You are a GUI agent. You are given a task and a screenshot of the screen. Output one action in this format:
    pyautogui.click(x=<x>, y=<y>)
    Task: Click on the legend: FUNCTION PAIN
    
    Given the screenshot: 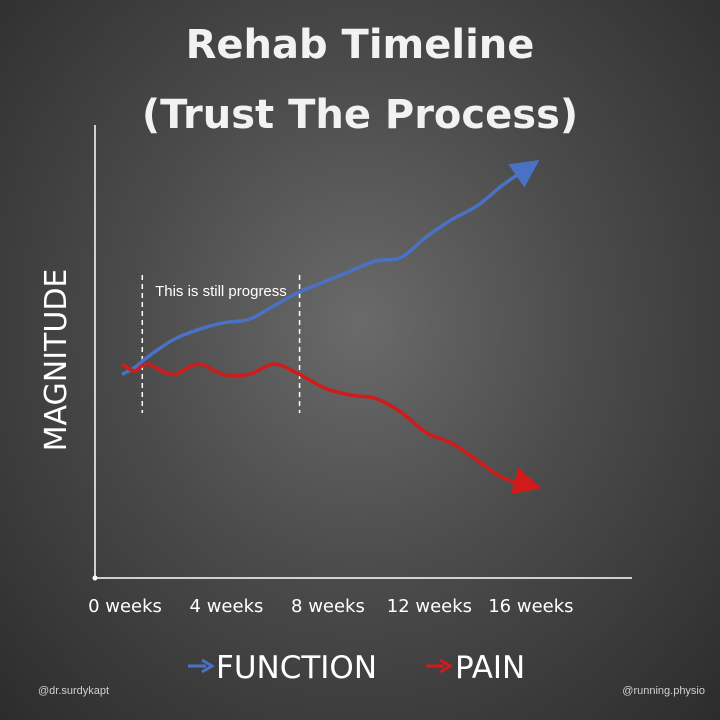 What is the action you would take?
    pyautogui.click(x=356, y=668)
    